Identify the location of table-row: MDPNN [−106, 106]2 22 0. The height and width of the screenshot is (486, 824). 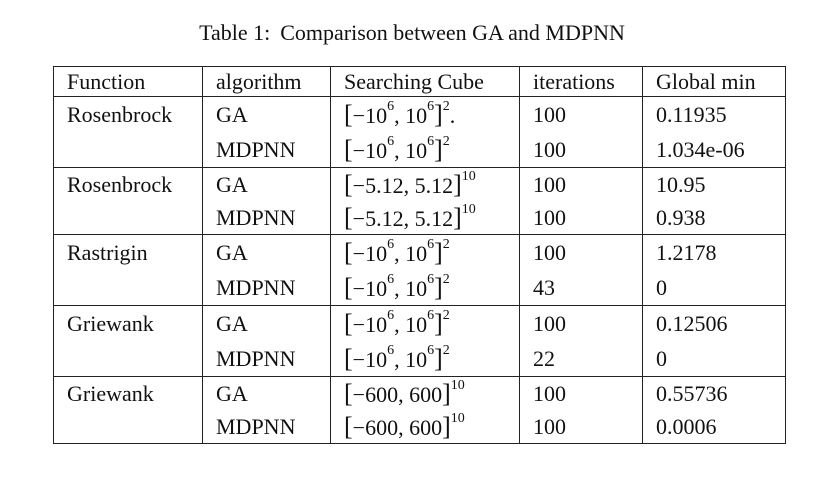
(419, 359).